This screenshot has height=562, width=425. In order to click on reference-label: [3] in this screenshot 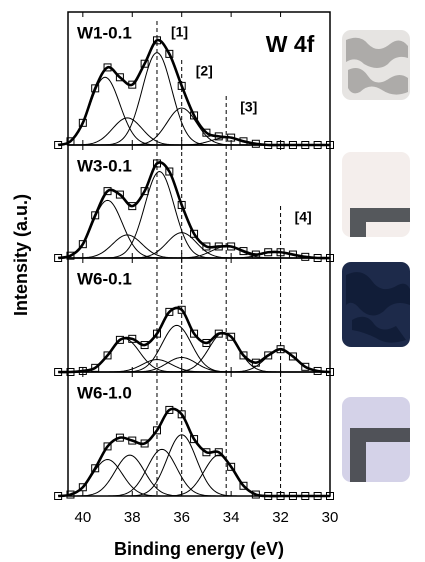, I will do `click(248, 107)`.